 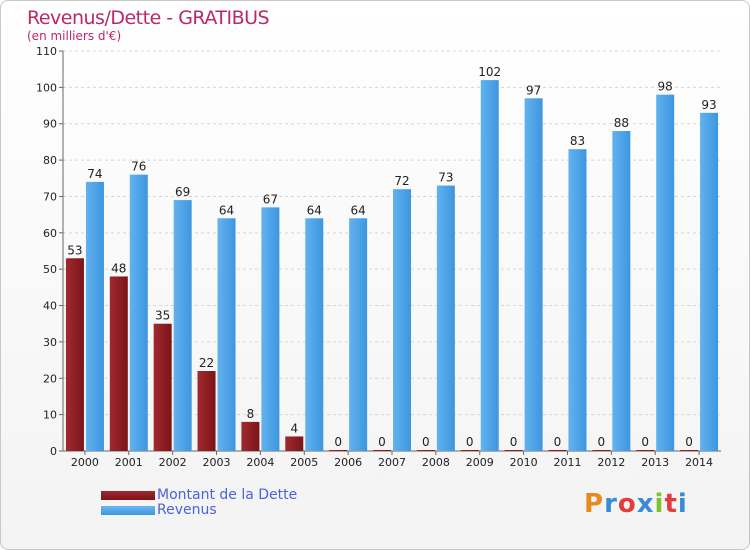 What do you see at coordinates (294, 428) in the screenshot?
I see `data-label-dette: 4` at bounding box center [294, 428].